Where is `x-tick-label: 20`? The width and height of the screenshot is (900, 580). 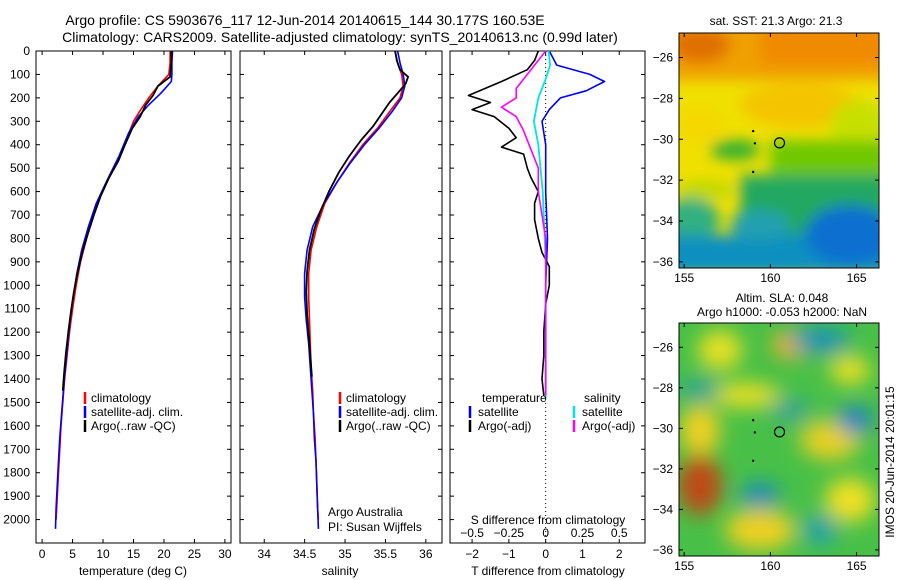 x-tick-label: 20 is located at coordinates (164, 554).